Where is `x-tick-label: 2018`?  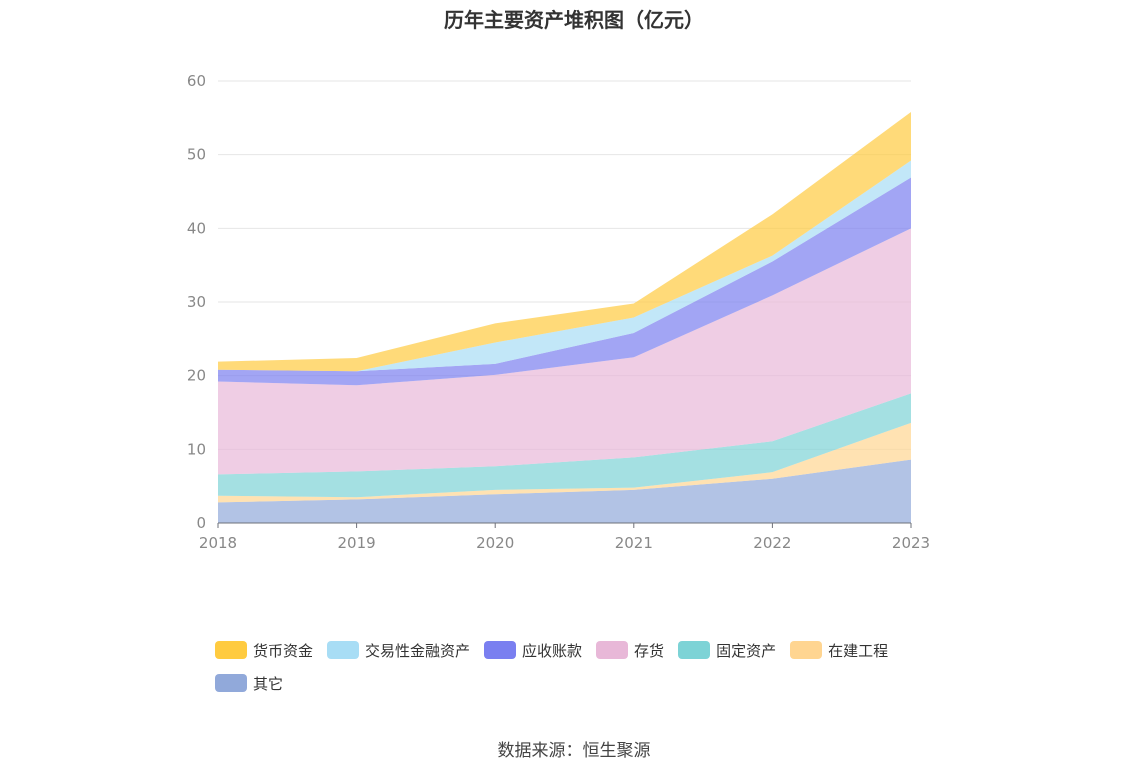
x-tick-label: 2018 is located at coordinates (218, 543).